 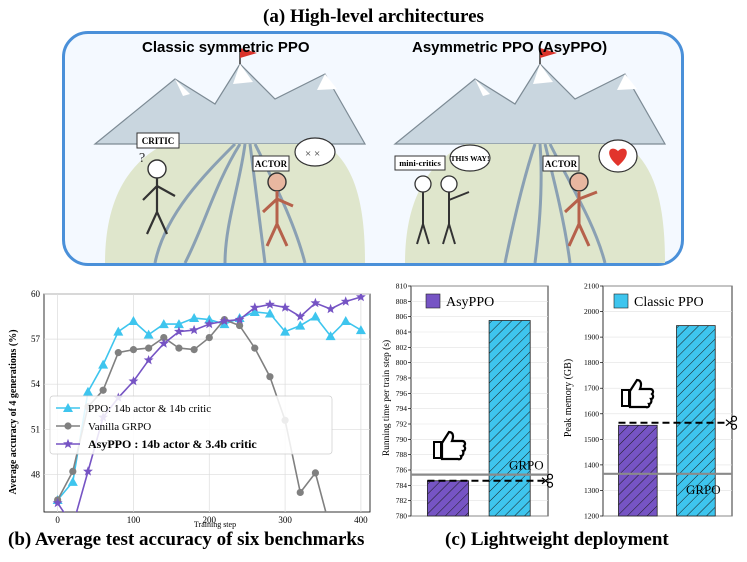 What do you see at coordinates (402, 470) in the screenshot?
I see `y-tick-label: 786` at bounding box center [402, 470].